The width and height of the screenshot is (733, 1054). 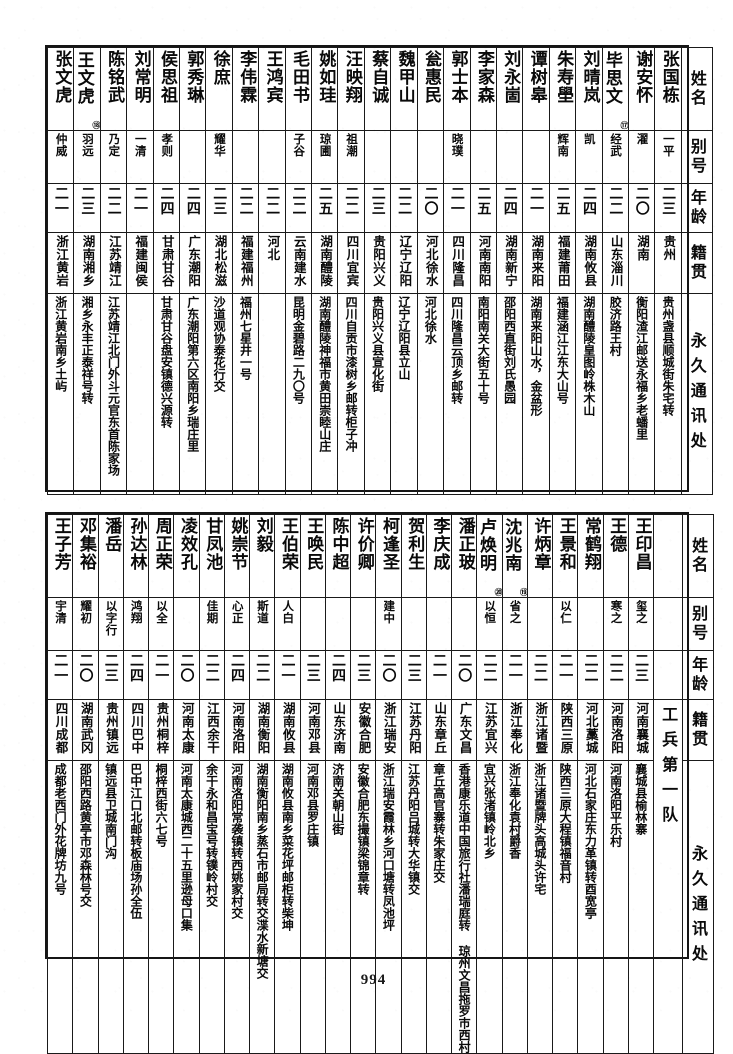 I want to click on record-address-text: 浙江诸暨牌头高城头许宅, so click(x=539, y=829).